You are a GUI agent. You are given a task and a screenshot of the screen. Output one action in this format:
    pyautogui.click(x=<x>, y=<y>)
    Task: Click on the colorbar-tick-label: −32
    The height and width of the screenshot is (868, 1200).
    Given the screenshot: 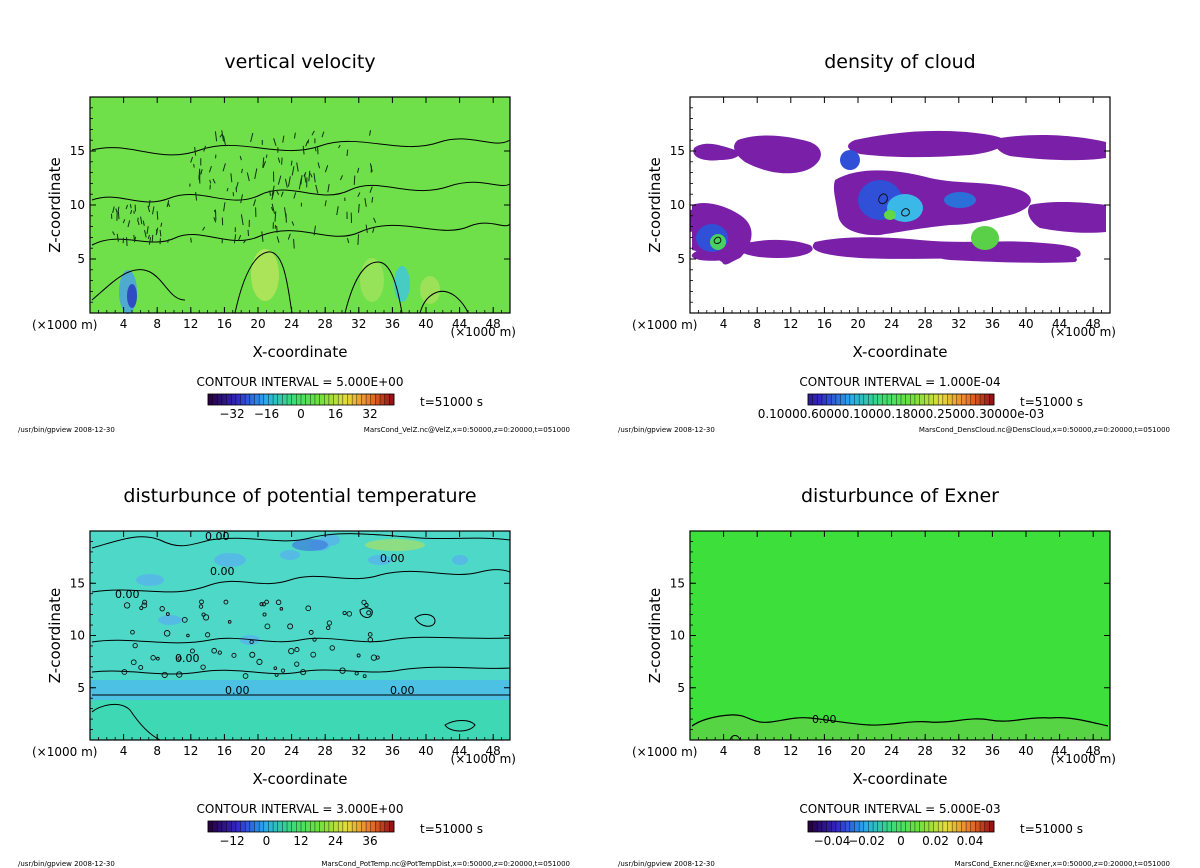 What is the action you would take?
    pyautogui.click(x=231, y=414)
    